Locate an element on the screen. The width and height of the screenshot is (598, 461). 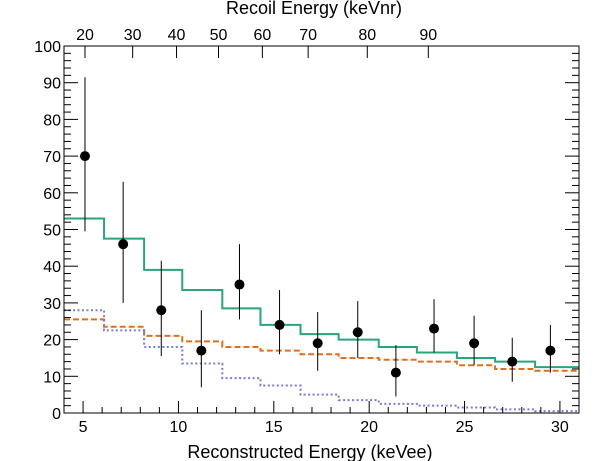
x-tick-label-15: 15 is located at coordinates (274, 427).